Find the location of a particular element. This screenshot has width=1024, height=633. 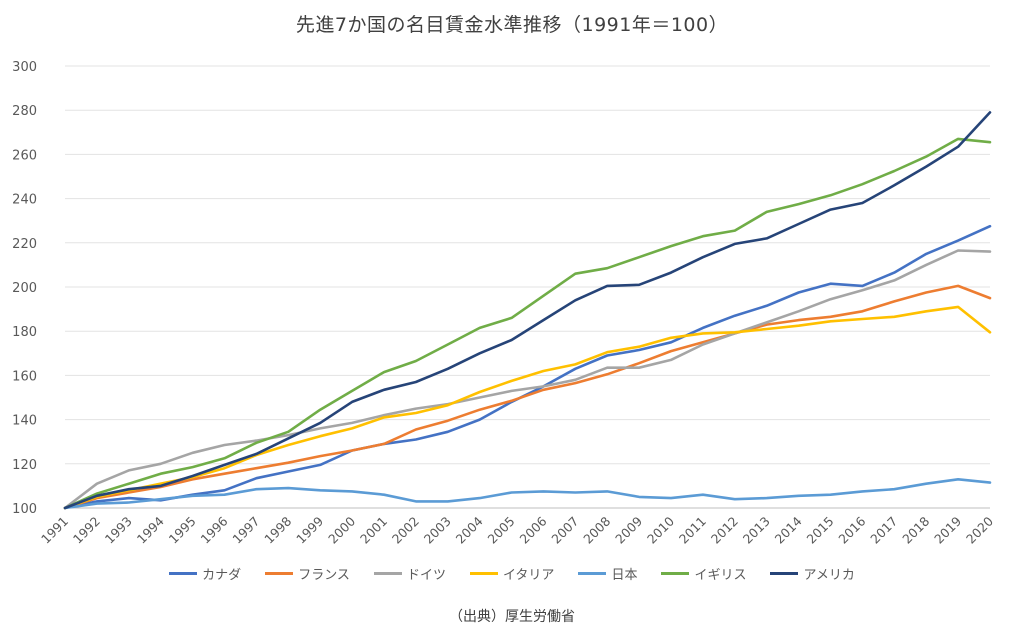

legend-label: 日本 is located at coordinates (624, 575).